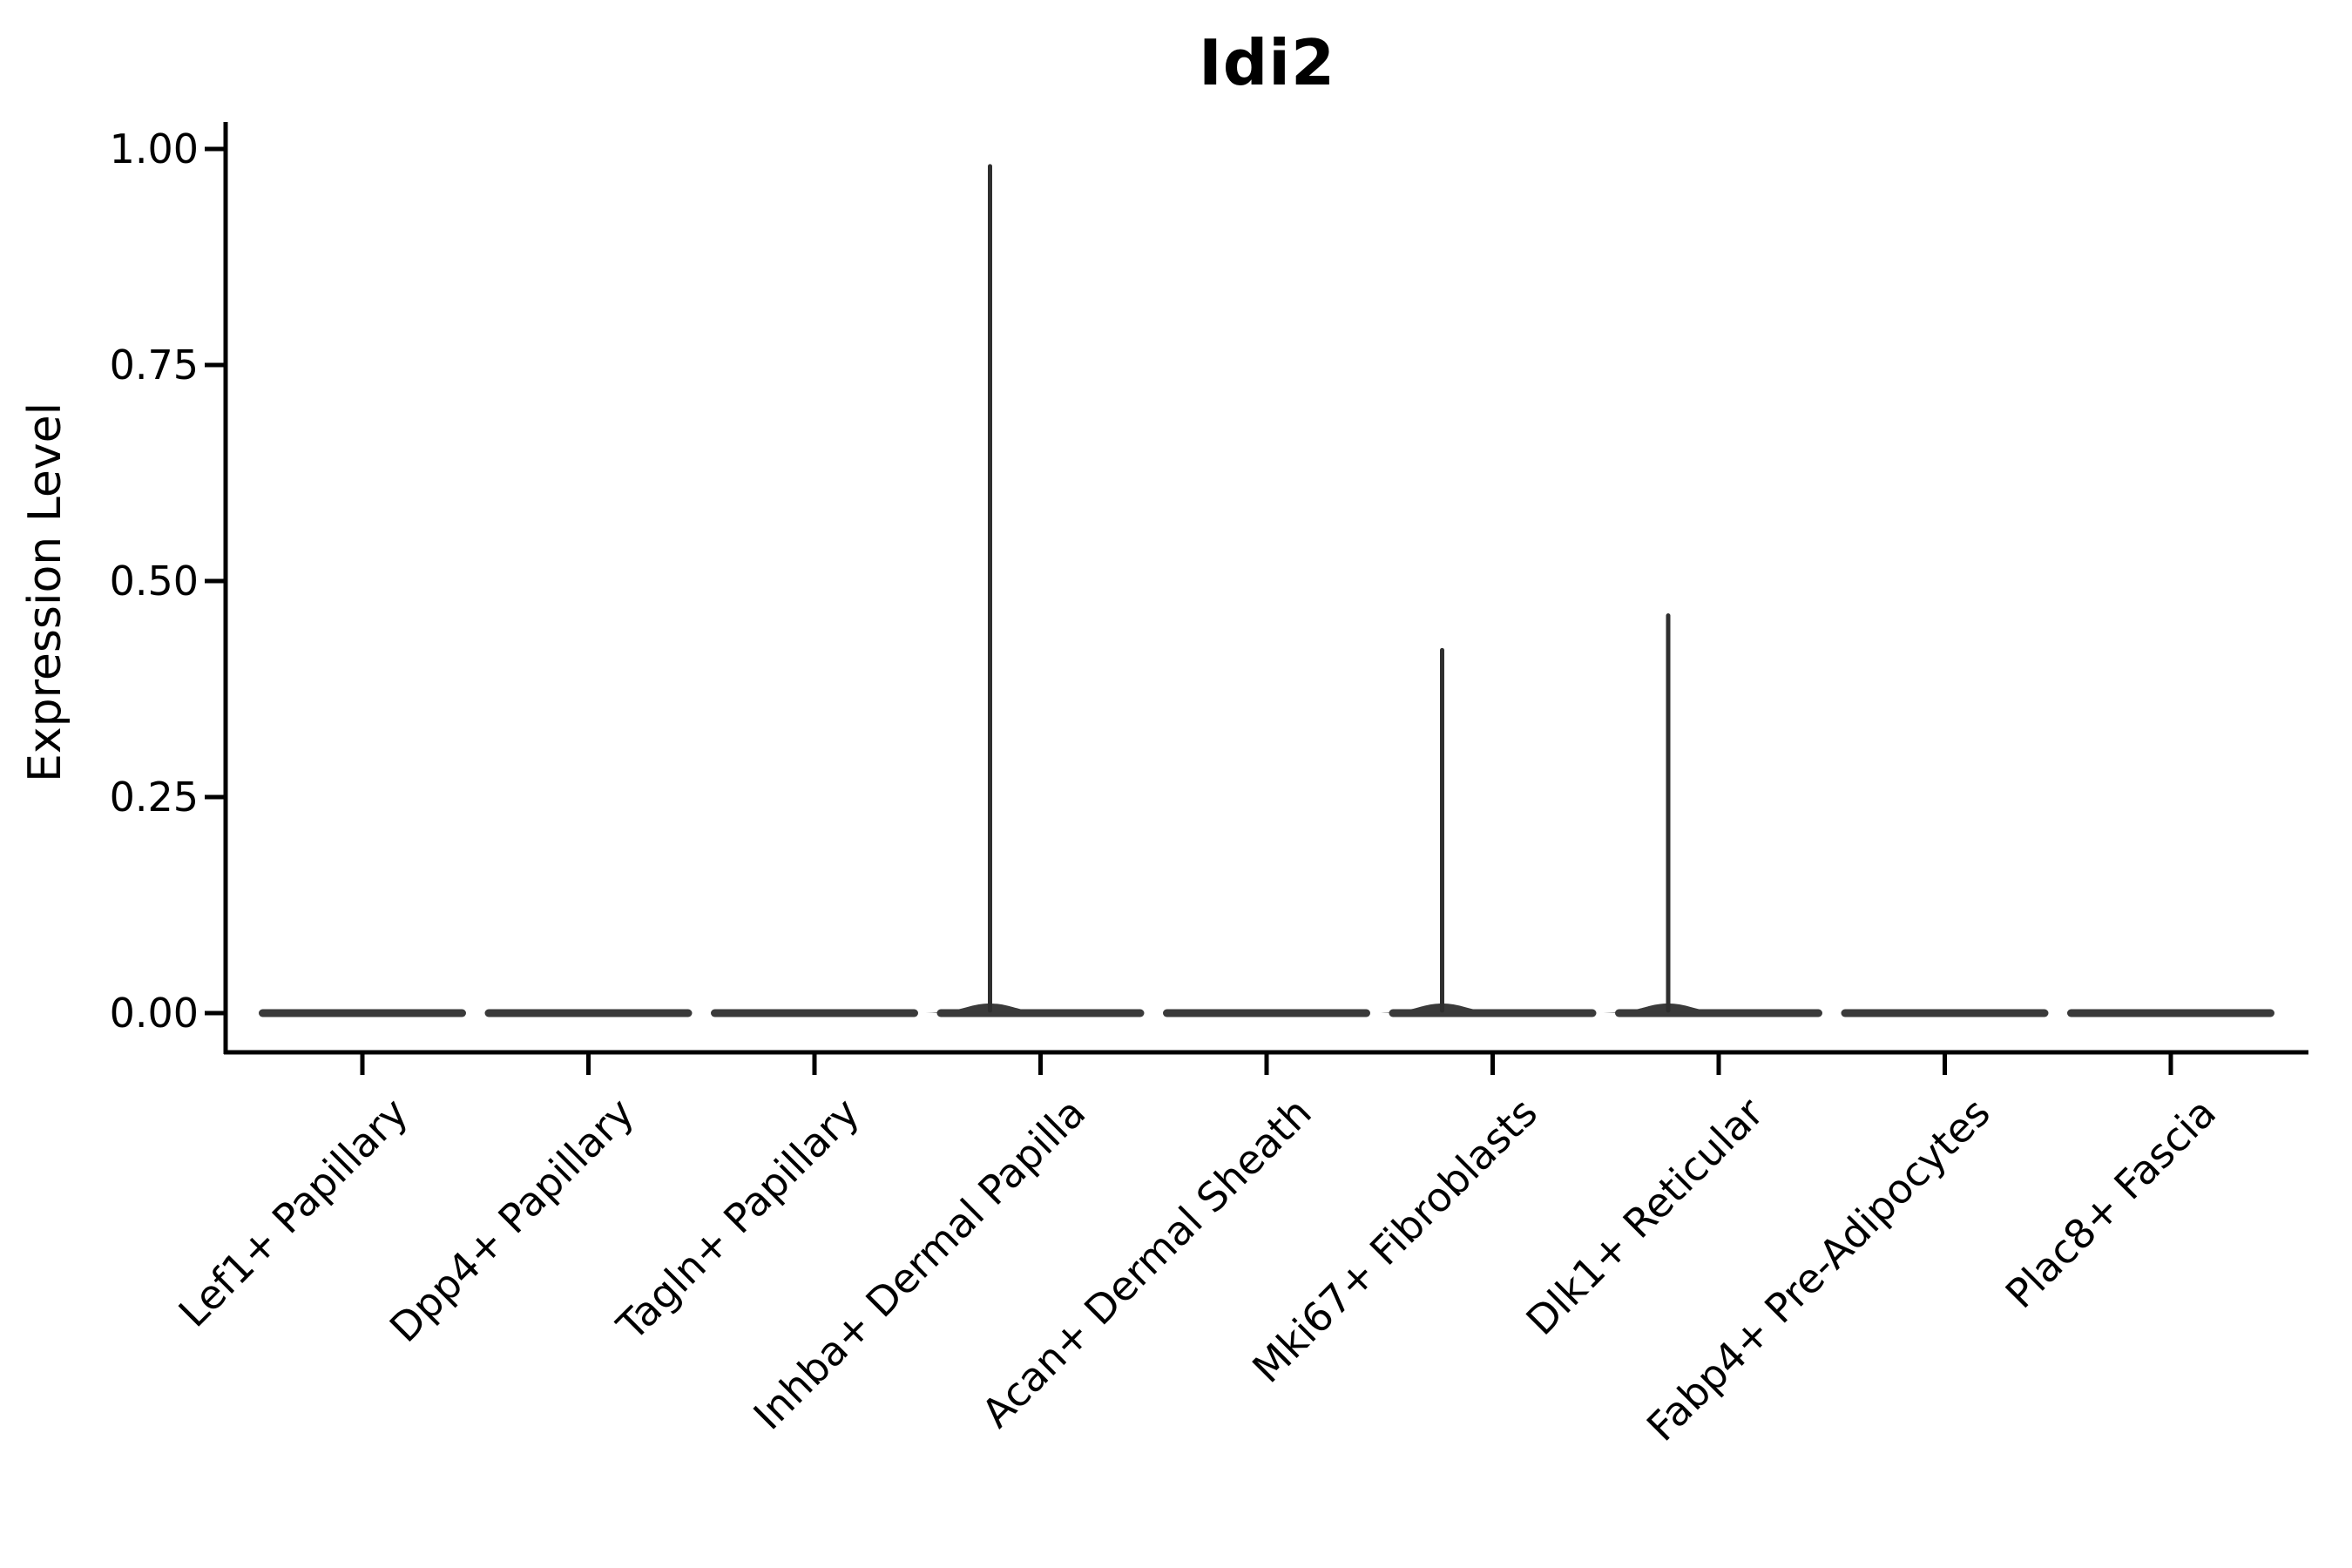  Describe the element at coordinates (154, 365) in the screenshot. I see `y-tick-label: 0.75` at that location.